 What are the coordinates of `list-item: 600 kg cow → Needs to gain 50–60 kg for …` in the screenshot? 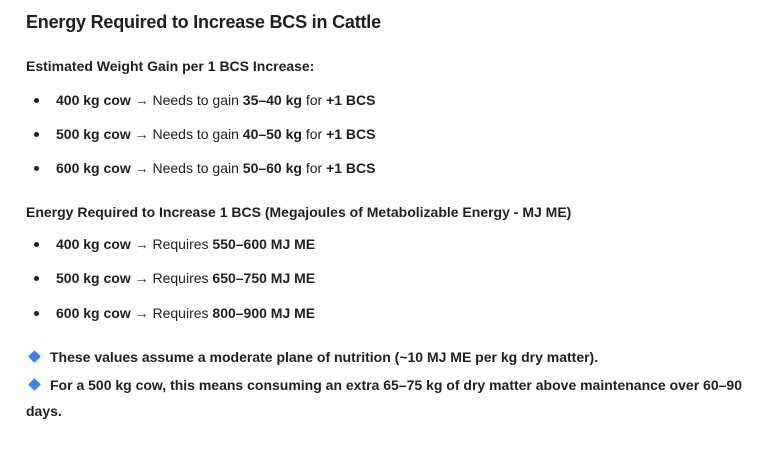 It's located at (205, 168).